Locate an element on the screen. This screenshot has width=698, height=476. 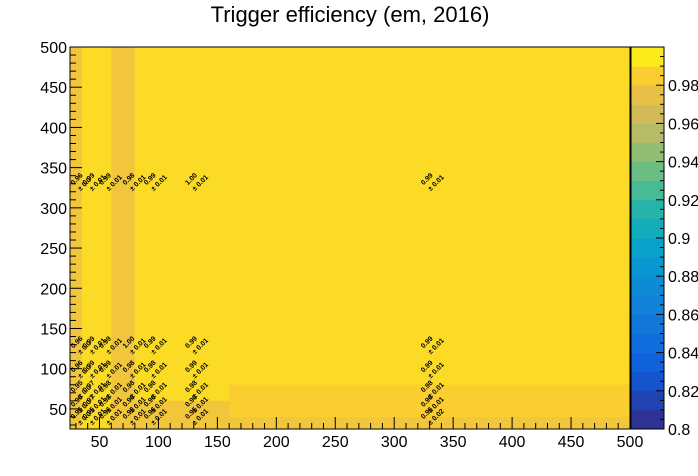
y-tick-label: 300 is located at coordinates (53, 209).